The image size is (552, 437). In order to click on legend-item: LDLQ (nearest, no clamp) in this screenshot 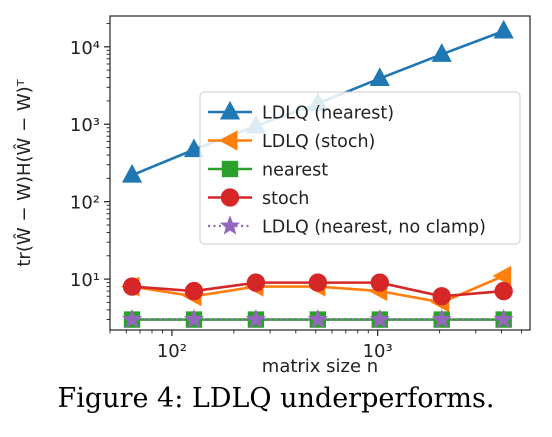, I will do `click(347, 226)`.